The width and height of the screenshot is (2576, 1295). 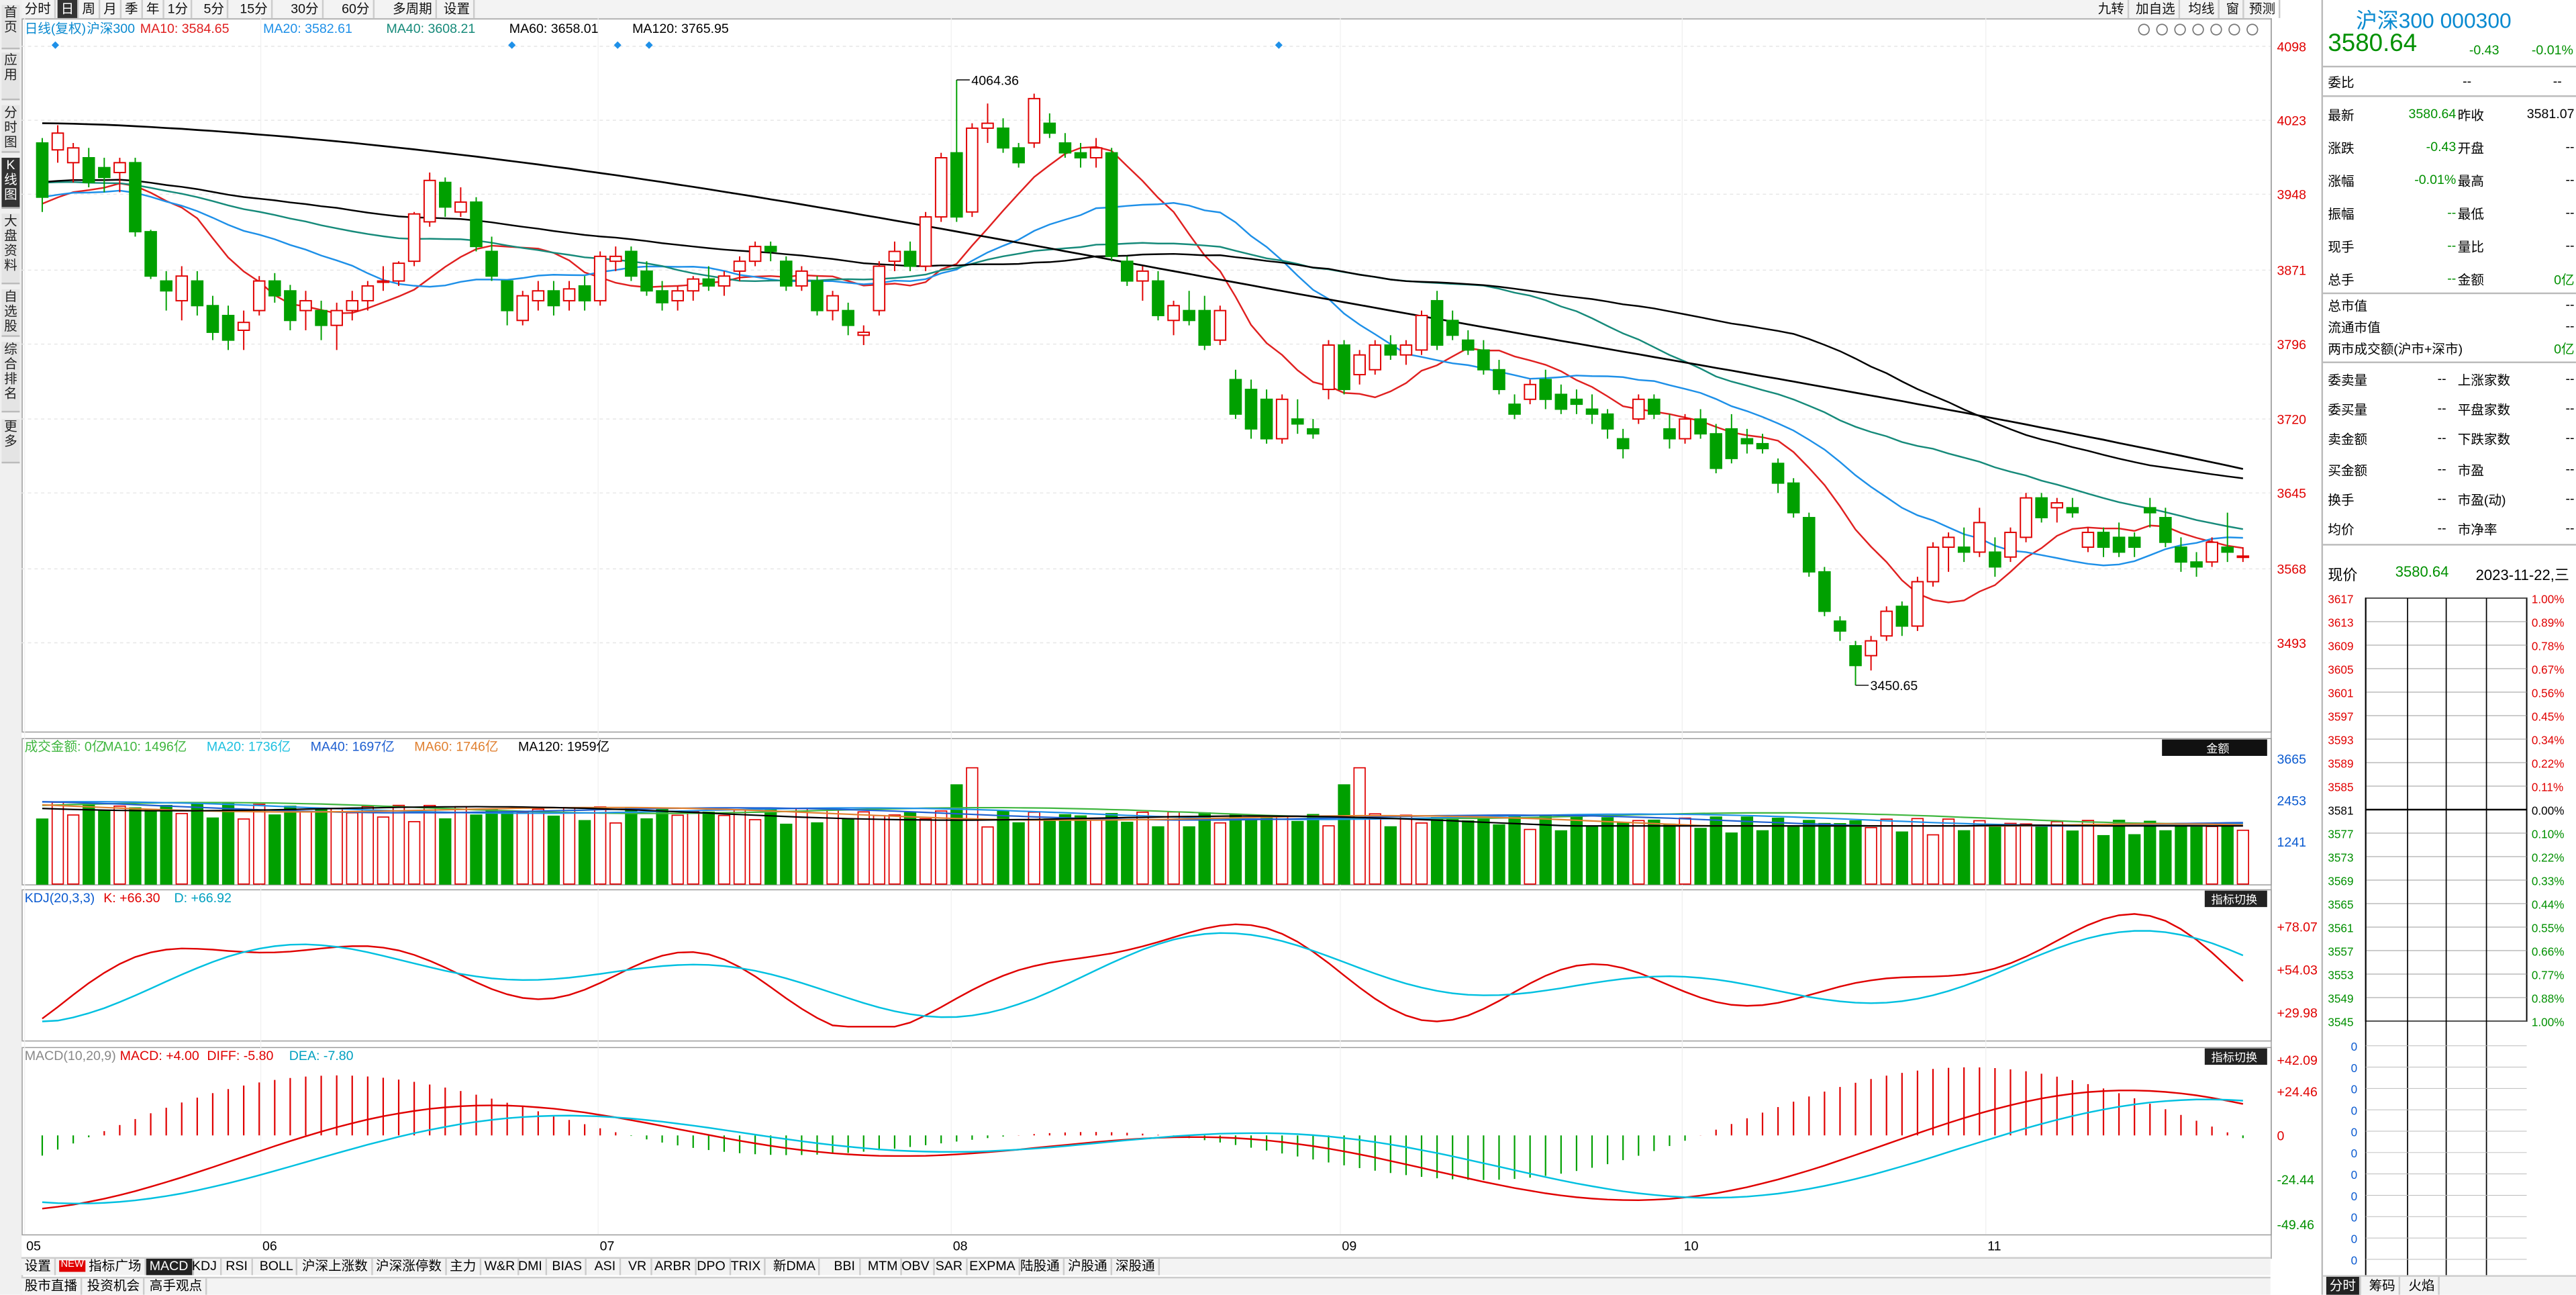 What do you see at coordinates (305, 9) in the screenshot?
I see `period-tab-9: 30分` at bounding box center [305, 9].